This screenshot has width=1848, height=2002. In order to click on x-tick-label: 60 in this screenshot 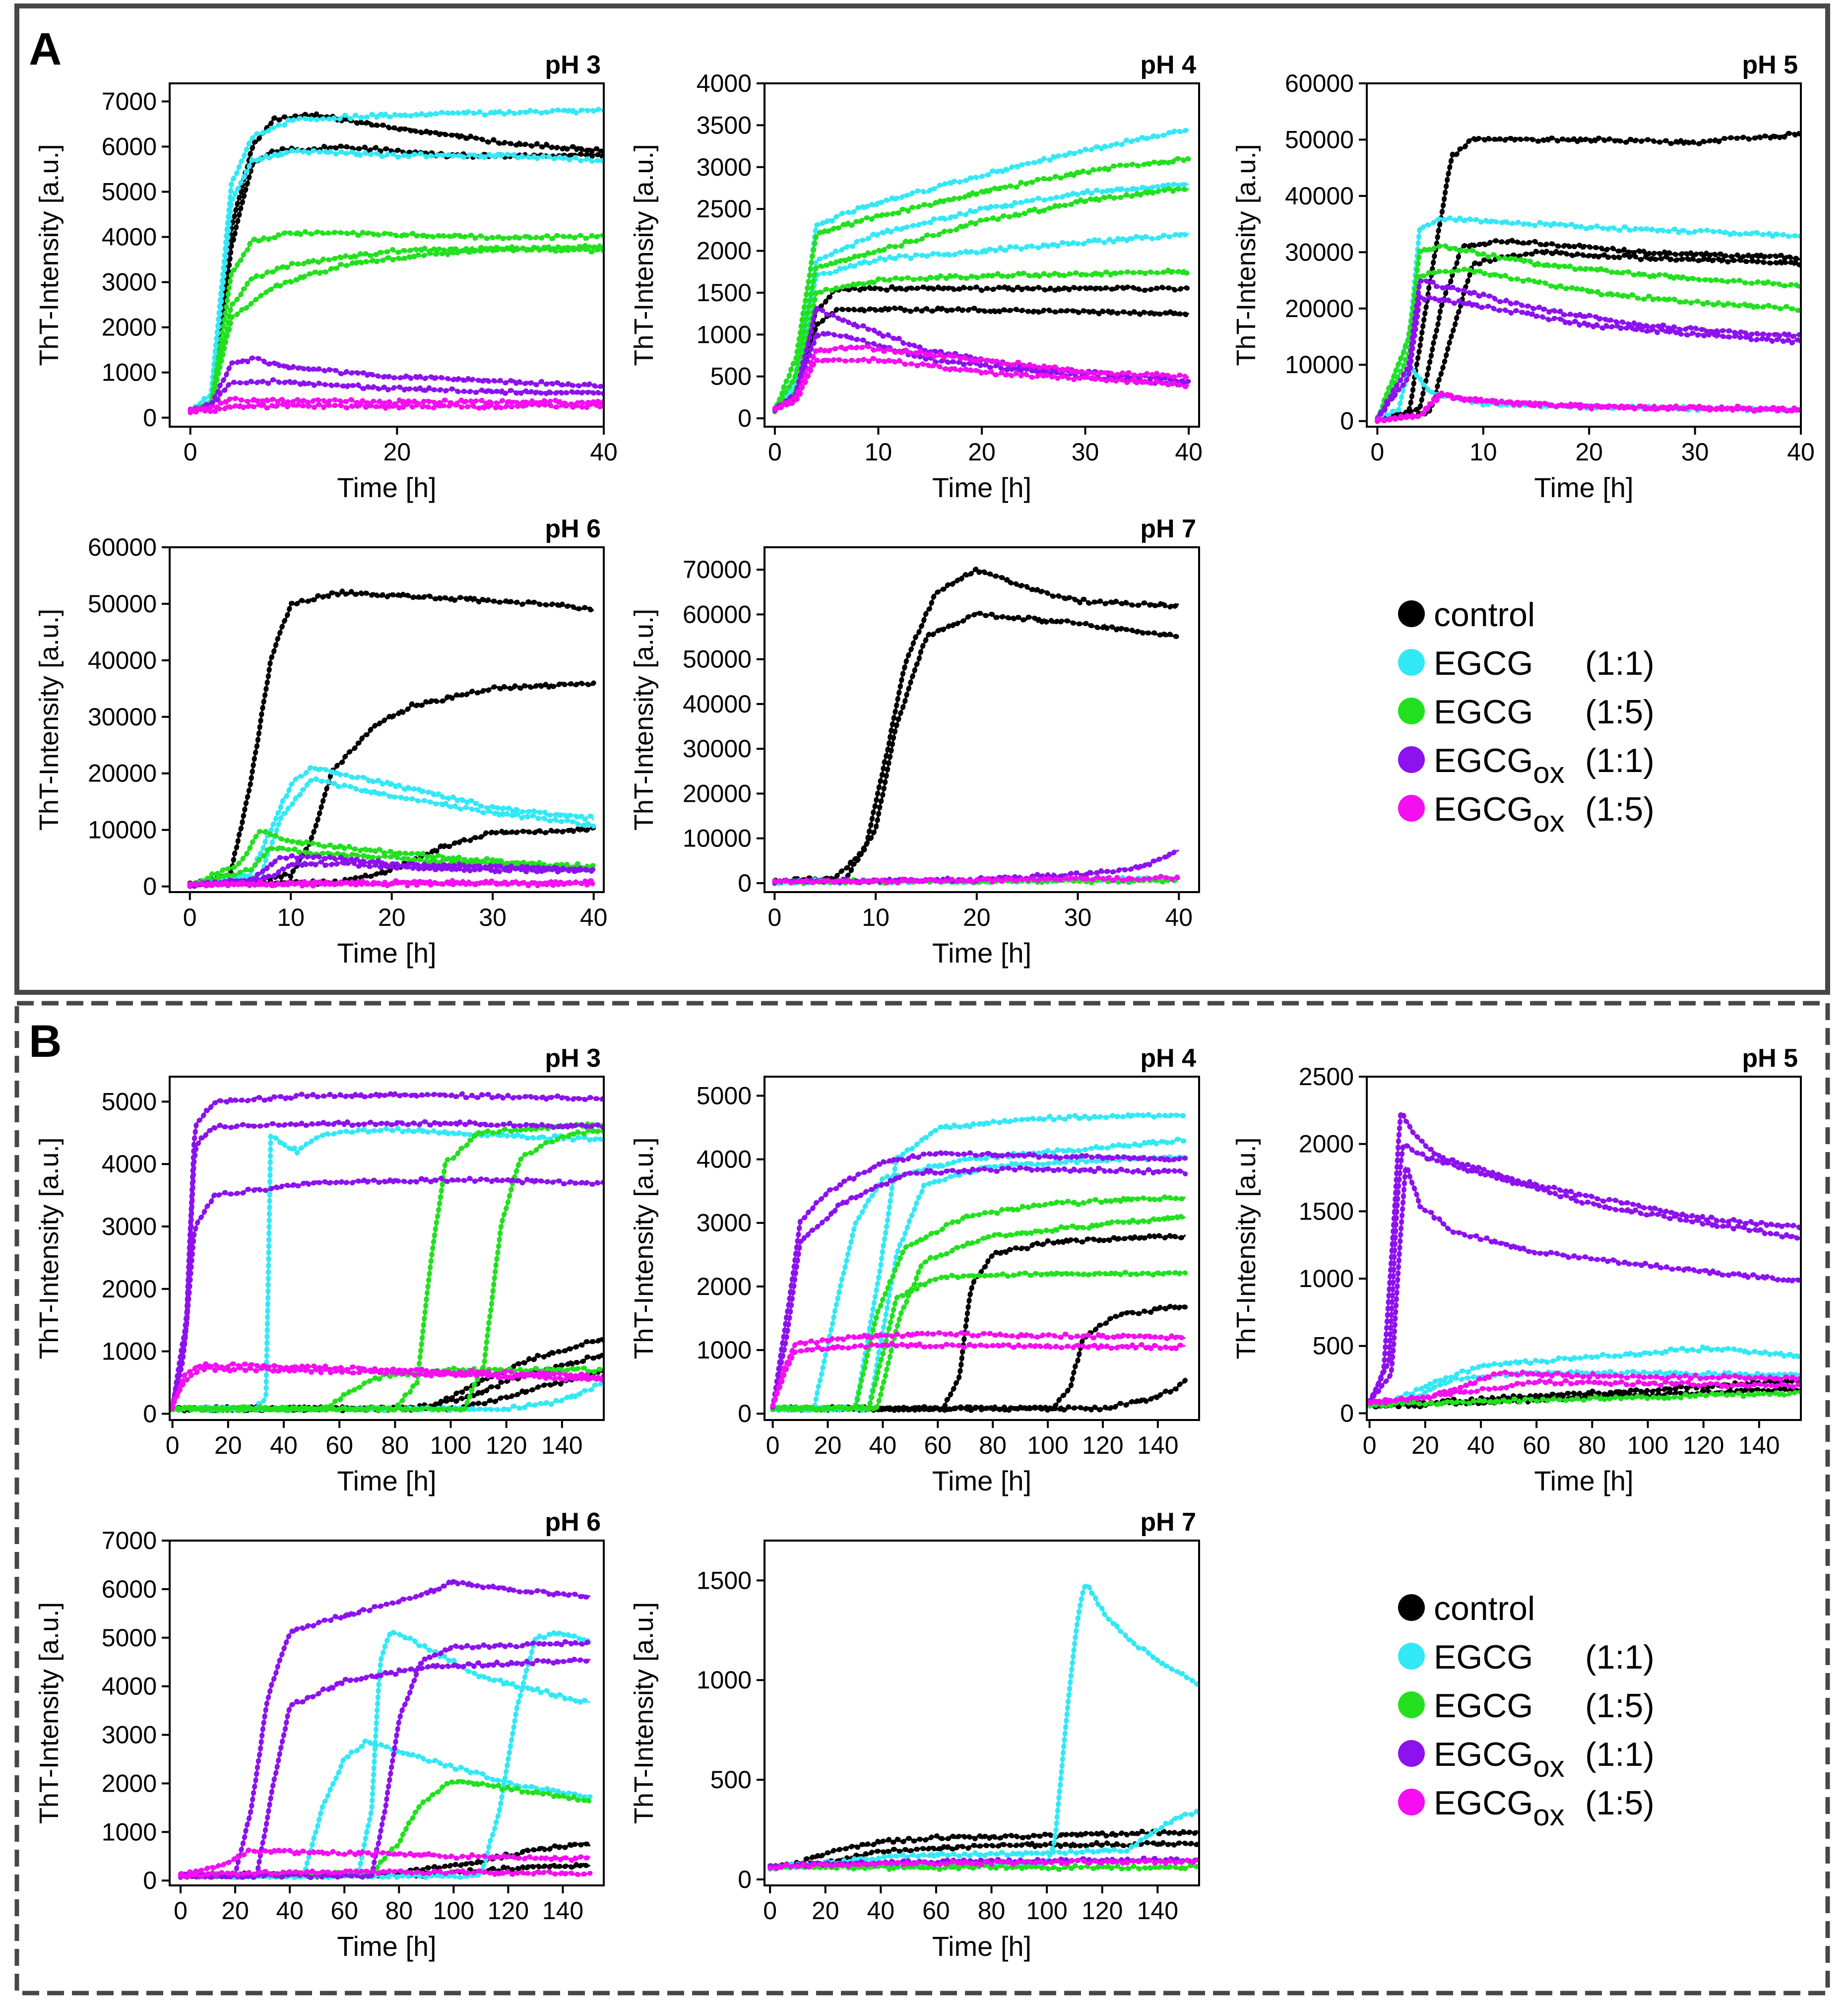, I will do `click(938, 1445)`.